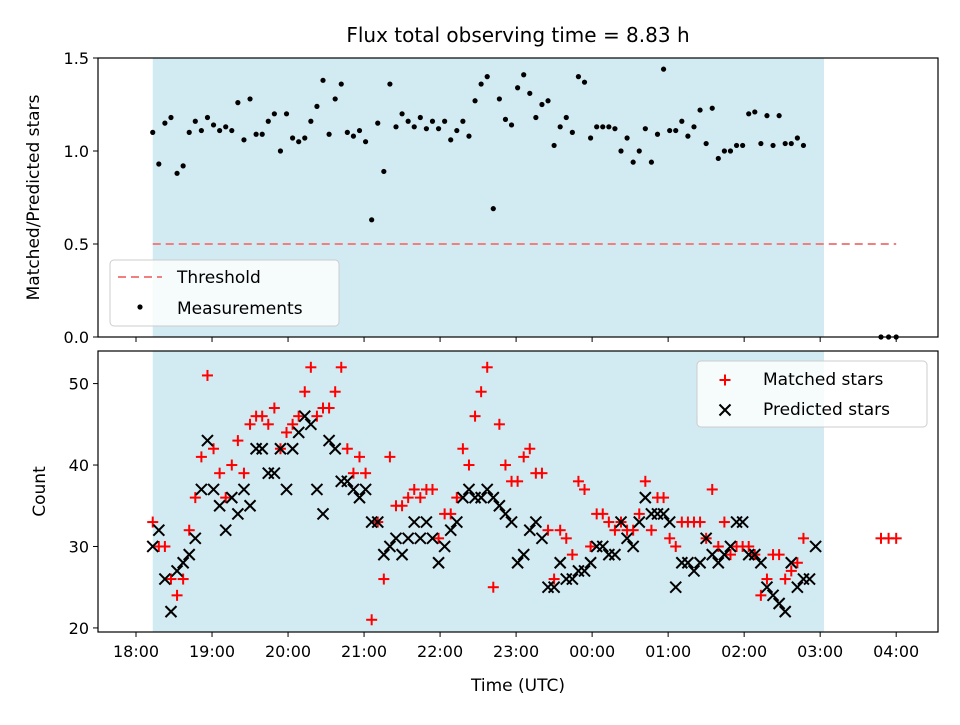 The width and height of the screenshot is (960, 725). What do you see at coordinates (517, 35) in the screenshot?
I see `chart-title: Flux total observing time = 8.83 h` at bounding box center [517, 35].